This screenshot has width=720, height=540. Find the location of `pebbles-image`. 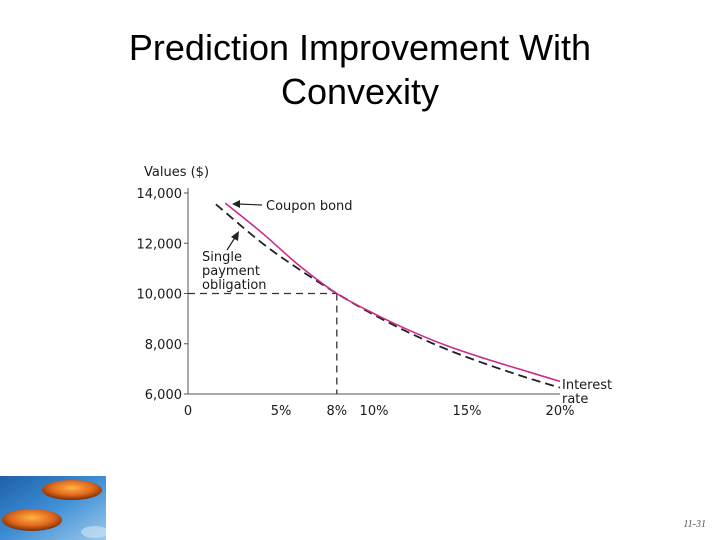

pebbles-image is located at coordinates (53, 508).